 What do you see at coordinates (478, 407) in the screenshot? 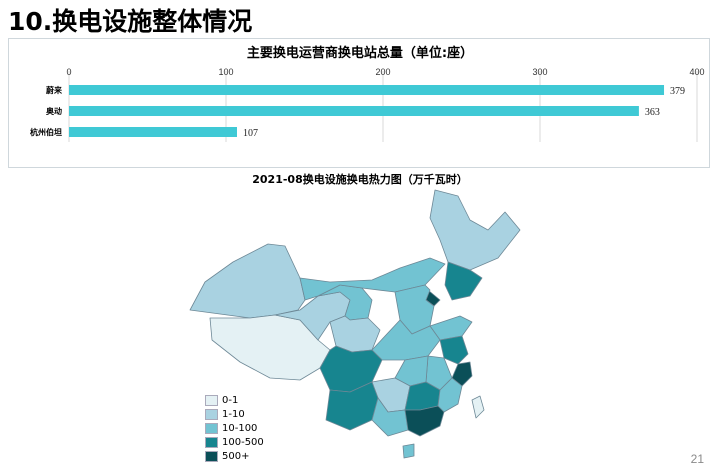
I see `region-taiwan` at bounding box center [478, 407].